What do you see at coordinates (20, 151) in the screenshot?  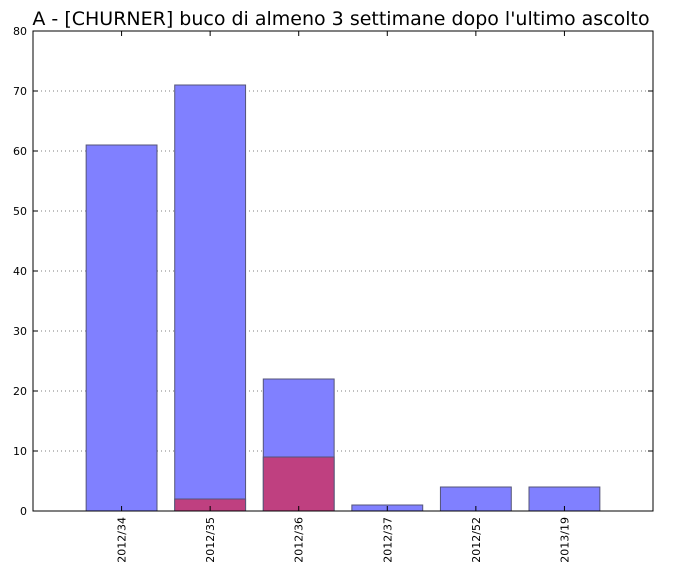 I see `y-tick-label: 60` at bounding box center [20, 151].